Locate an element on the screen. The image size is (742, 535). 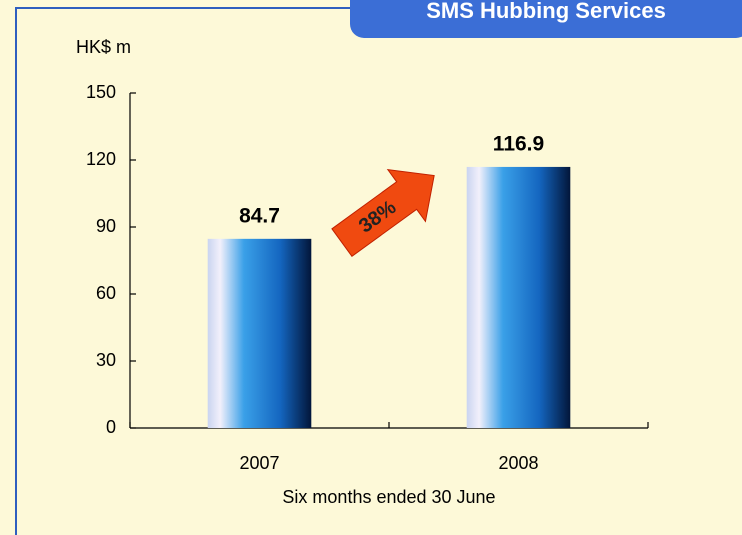
x-tick-label: 2008 is located at coordinates (518, 463).